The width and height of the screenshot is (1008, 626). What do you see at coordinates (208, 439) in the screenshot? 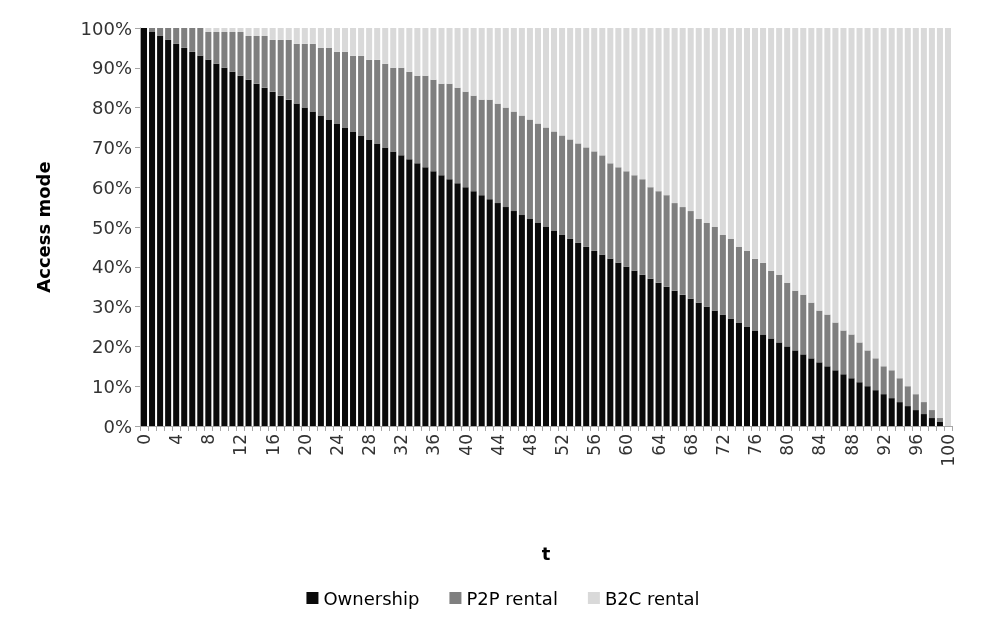
I see `x-tick-label: 8` at bounding box center [208, 439].